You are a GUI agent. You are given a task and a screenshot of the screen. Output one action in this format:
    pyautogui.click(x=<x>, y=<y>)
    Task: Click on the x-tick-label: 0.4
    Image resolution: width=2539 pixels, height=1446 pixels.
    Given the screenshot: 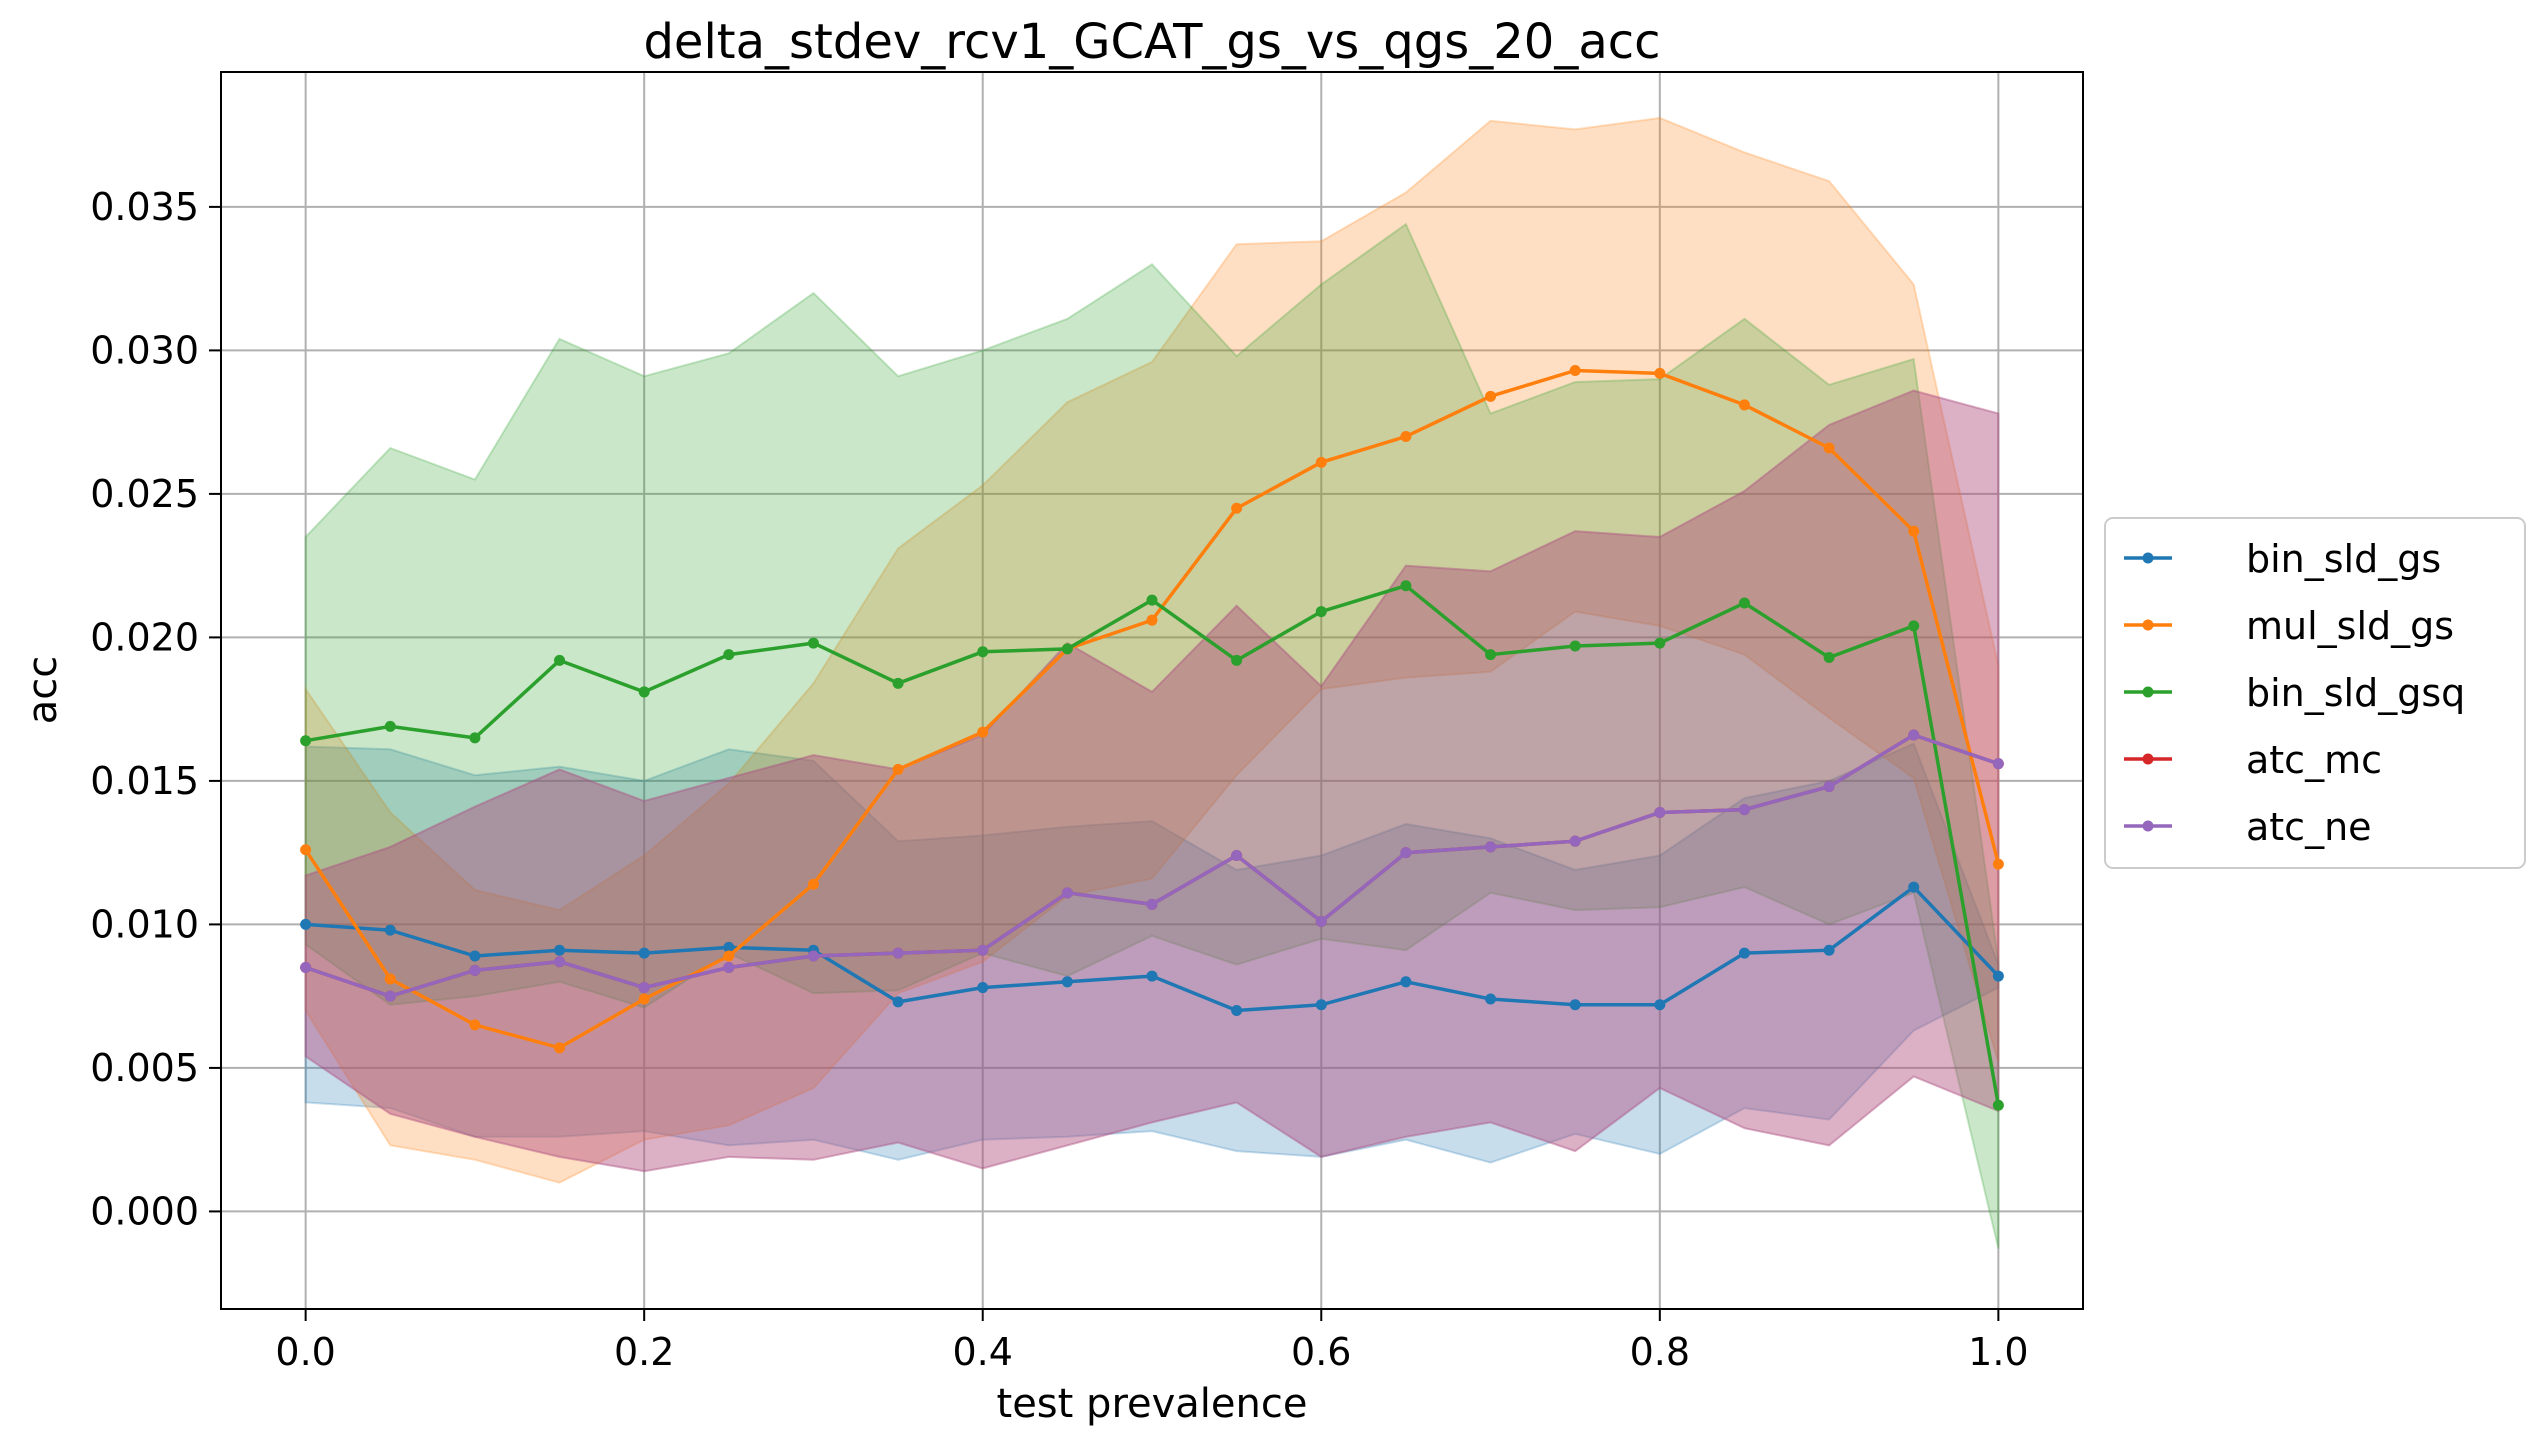 What is the action you would take?
    pyautogui.click(x=983, y=1352)
    